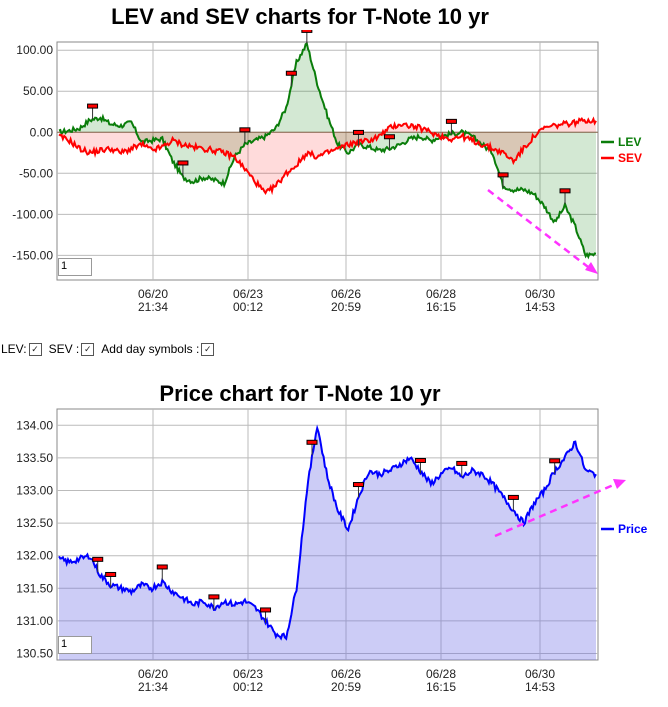 The width and height of the screenshot is (668, 707). I want to click on y-tick-label: 0.00, so click(42, 132).